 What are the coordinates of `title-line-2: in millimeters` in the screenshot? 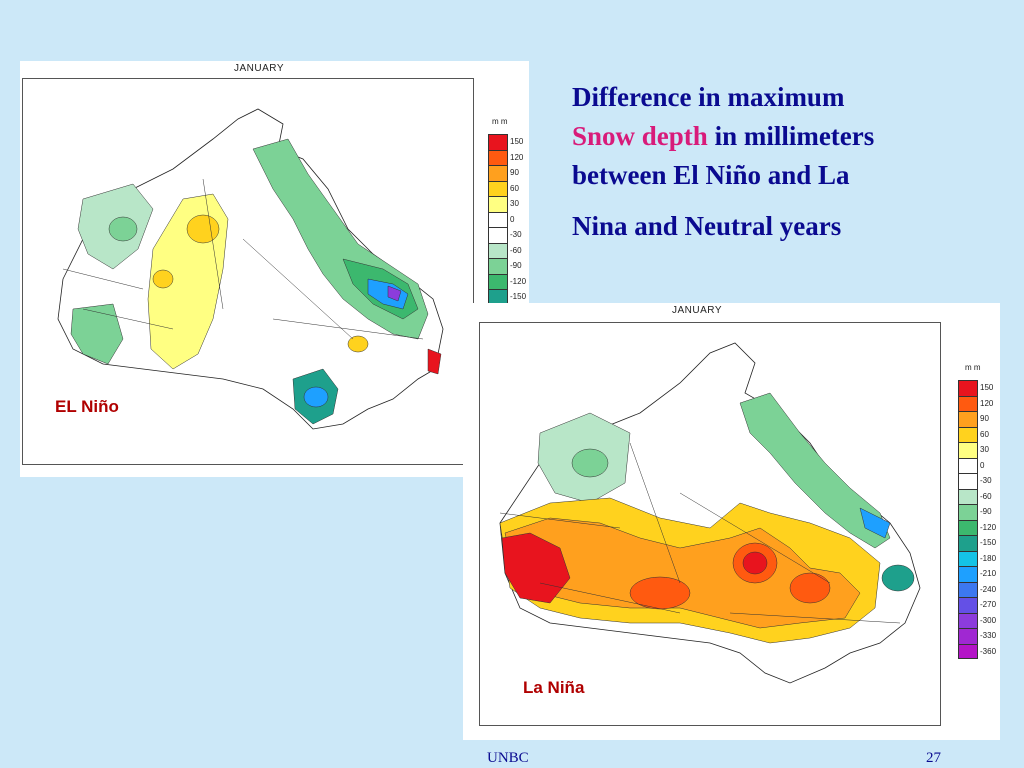 It's located at (791, 136).